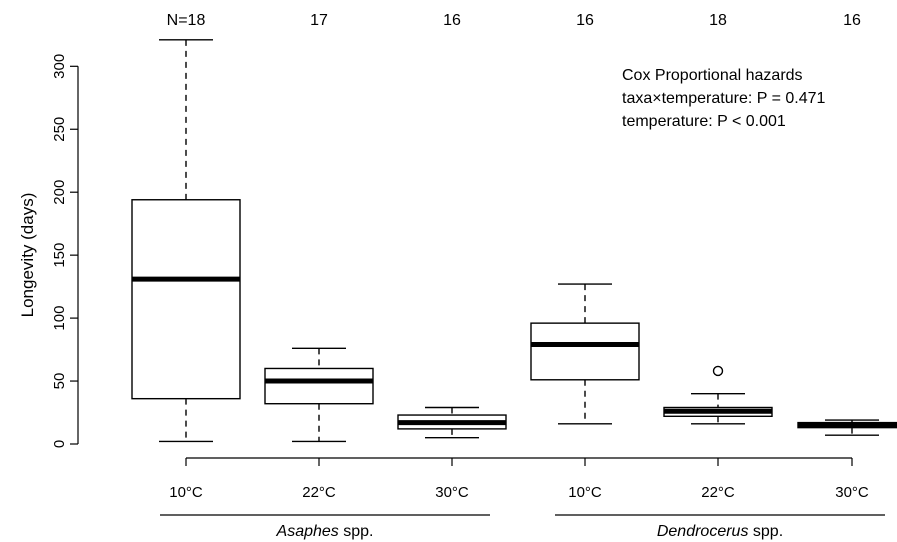 This screenshot has height=542, width=897. What do you see at coordinates (718, 371) in the screenshot?
I see `outlier-point` at bounding box center [718, 371].